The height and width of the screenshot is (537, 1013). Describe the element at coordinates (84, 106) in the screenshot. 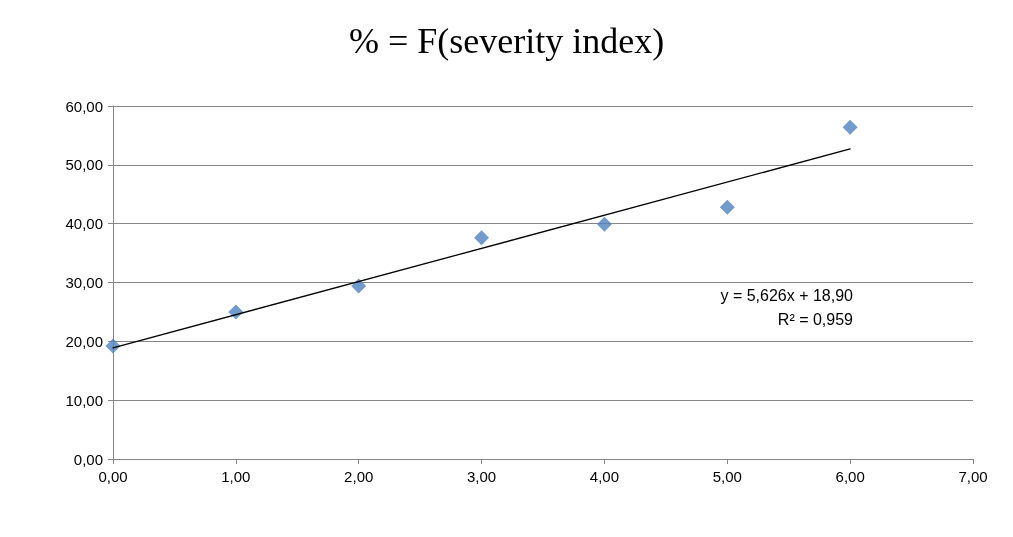

I see `y-tick-label: 60,00` at that location.